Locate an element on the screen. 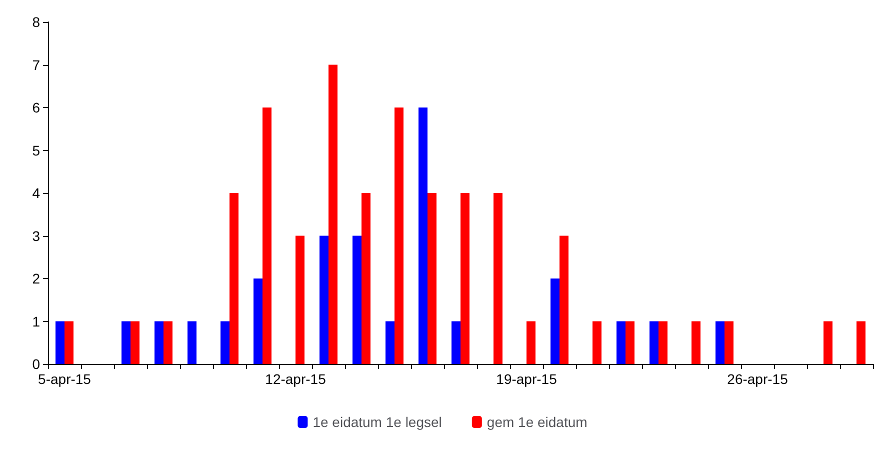  x-tick-label: 19-apr-15 is located at coordinates (527, 379).